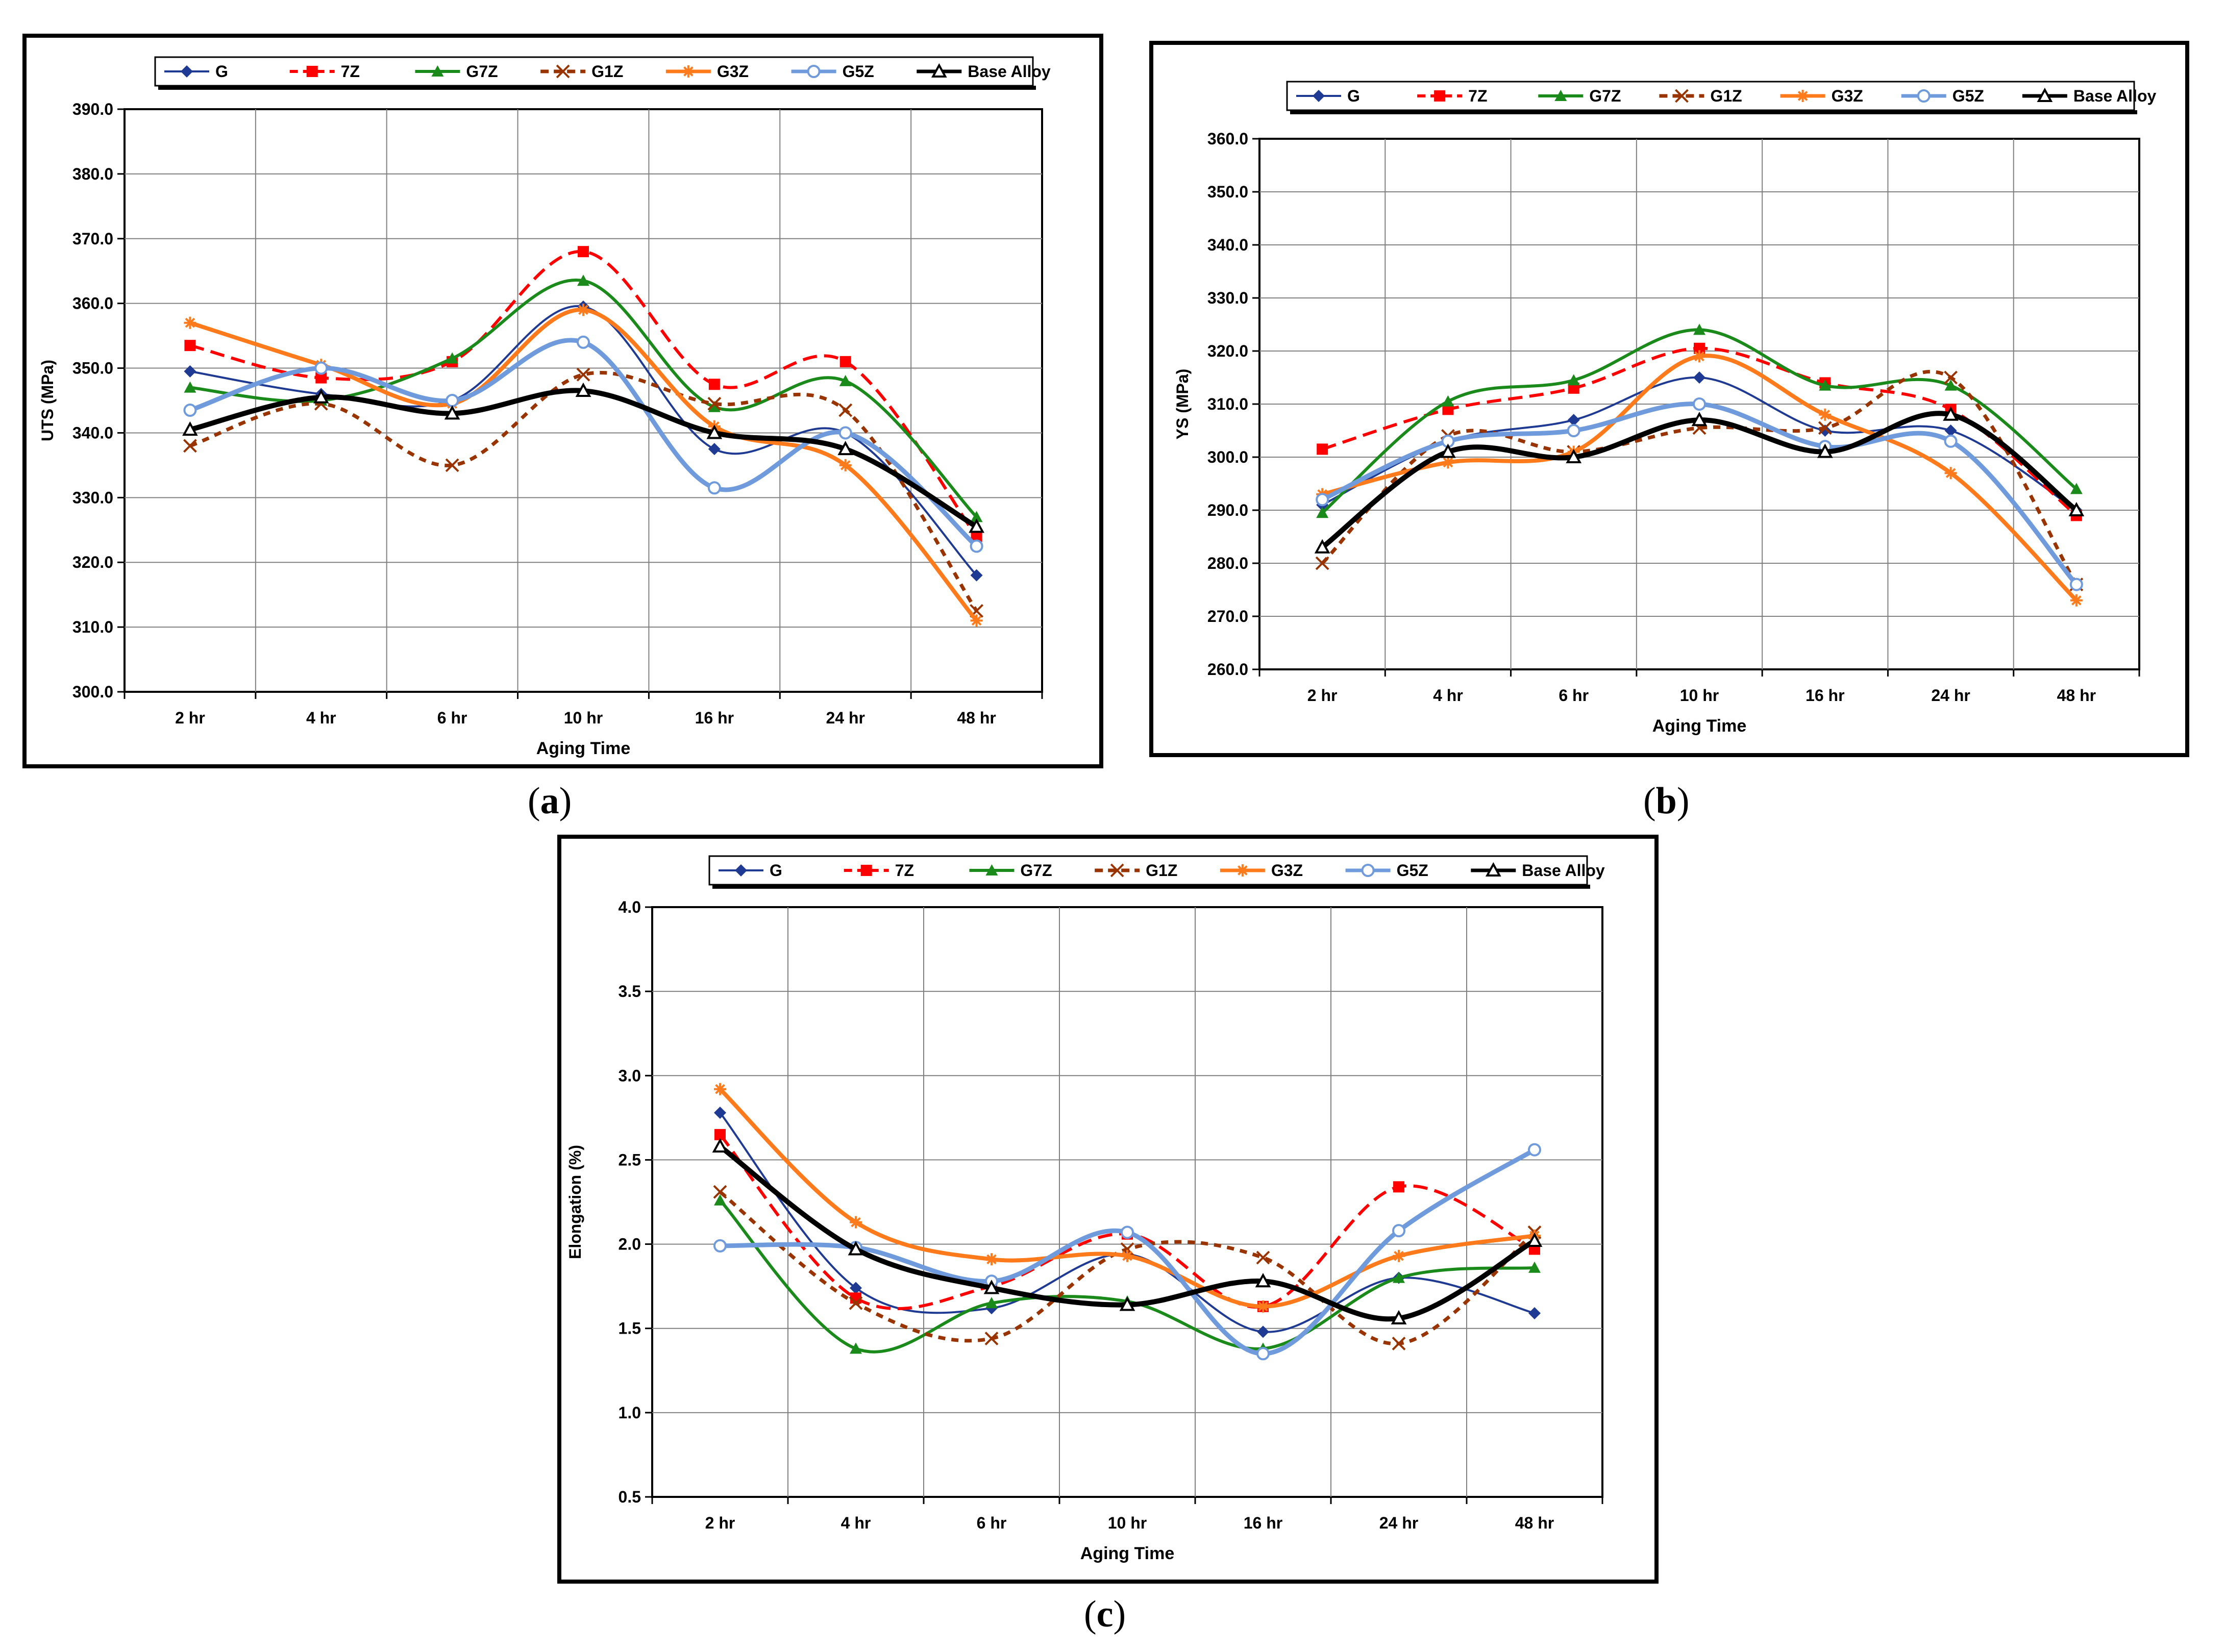  What do you see at coordinates (93, 692) in the screenshot?
I see `y-tick-label: 300.0` at bounding box center [93, 692].